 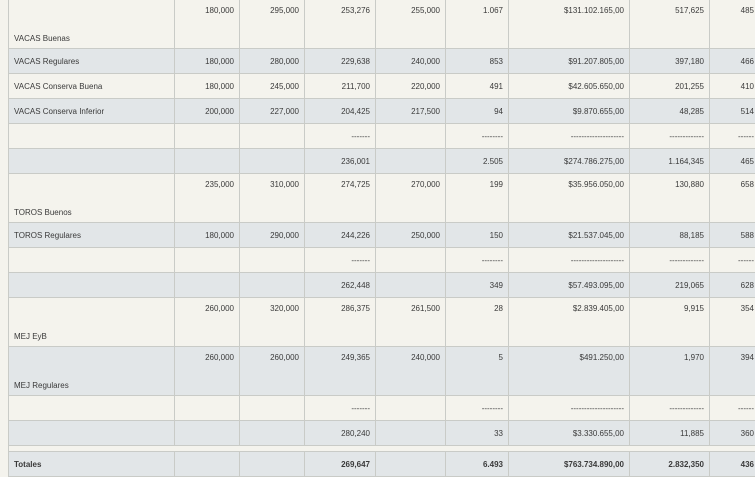 What do you see at coordinates (670, 464) in the screenshot?
I see `kilos-cell: 2.832,350` at bounding box center [670, 464].